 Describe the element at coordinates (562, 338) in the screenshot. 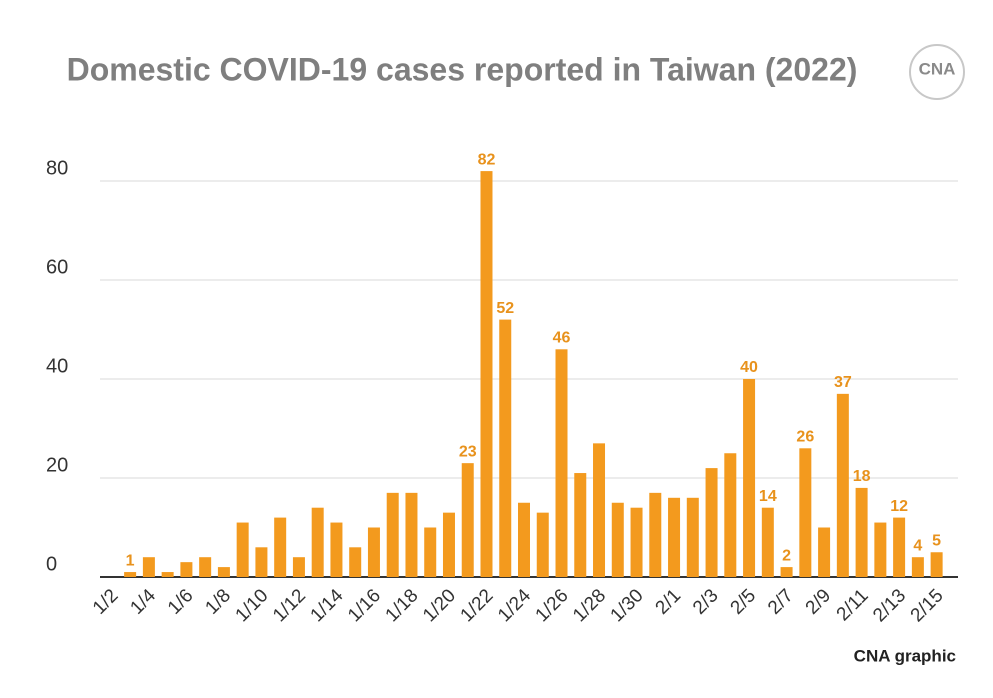

I see `data-label: 46` at that location.